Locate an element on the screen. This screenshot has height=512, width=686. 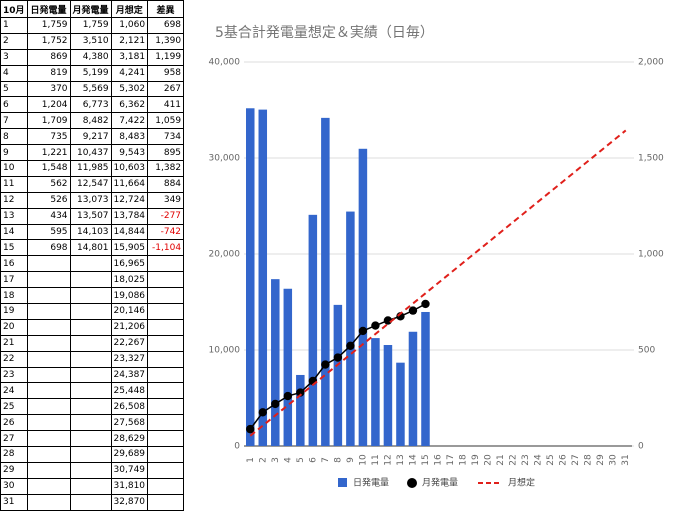
table-row: 13 434 13,507 13,784 -277 is located at coordinates (92, 216).